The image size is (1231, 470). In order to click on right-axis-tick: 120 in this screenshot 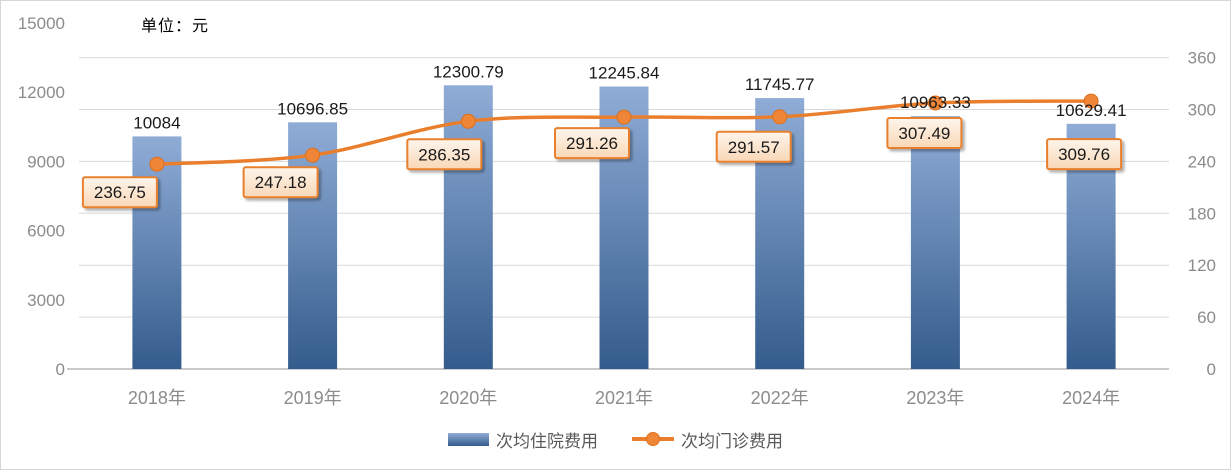, I will do `click(1202, 265)`.